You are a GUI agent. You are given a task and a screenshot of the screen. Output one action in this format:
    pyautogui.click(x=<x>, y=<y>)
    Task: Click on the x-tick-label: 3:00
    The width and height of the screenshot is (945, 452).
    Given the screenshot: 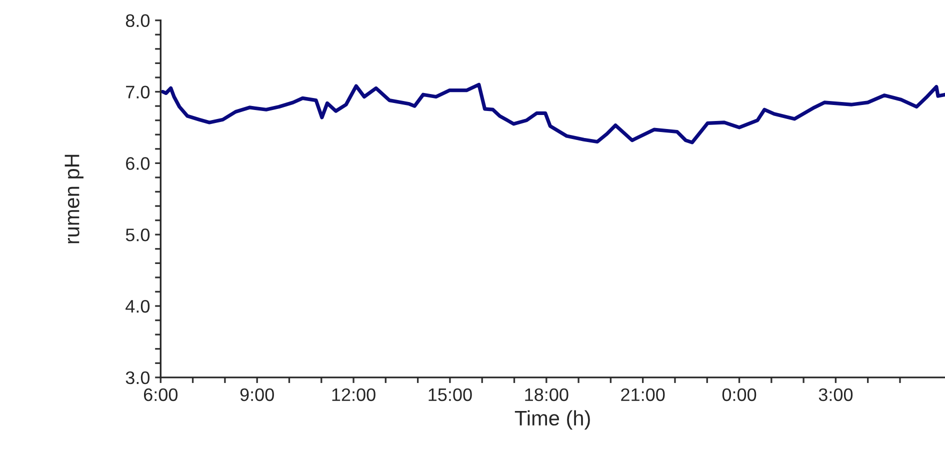 What is the action you would take?
    pyautogui.click(x=835, y=395)
    